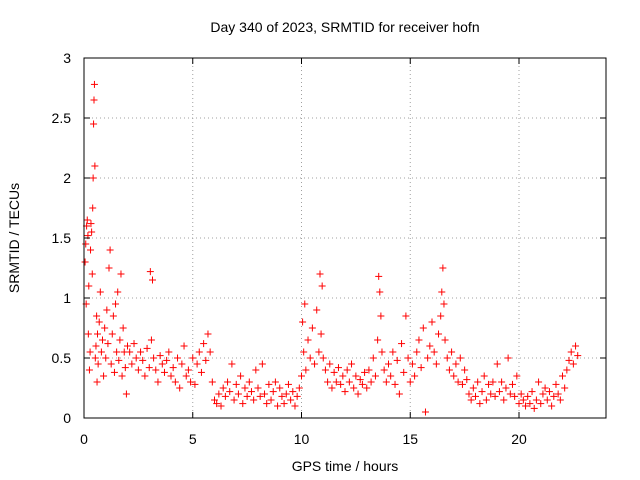 The height and width of the screenshot is (480, 640). I want to click on y-tick-label: 2.5, so click(62, 118).